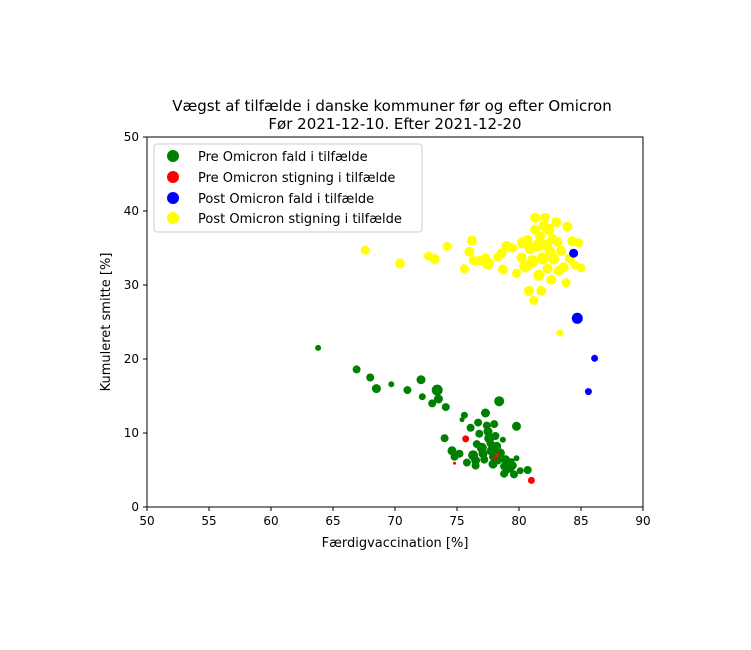 The height and width of the screenshot is (650, 751). I want to click on chart-subtitle: Før 2021-12-10. Efter 2021-12-20, so click(394, 124).